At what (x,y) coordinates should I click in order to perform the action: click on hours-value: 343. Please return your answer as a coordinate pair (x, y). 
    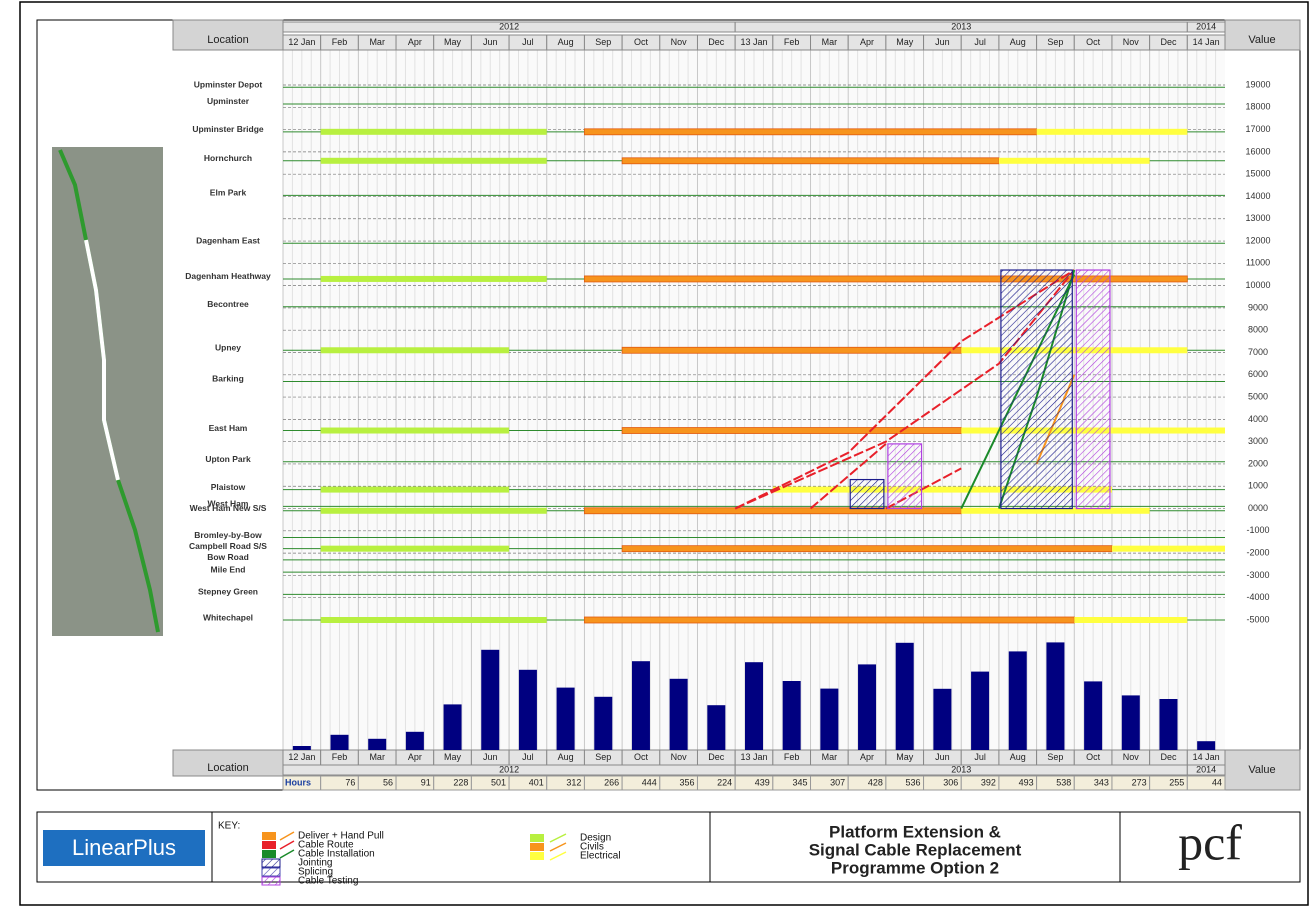
    Looking at the image, I should click on (1101, 782).